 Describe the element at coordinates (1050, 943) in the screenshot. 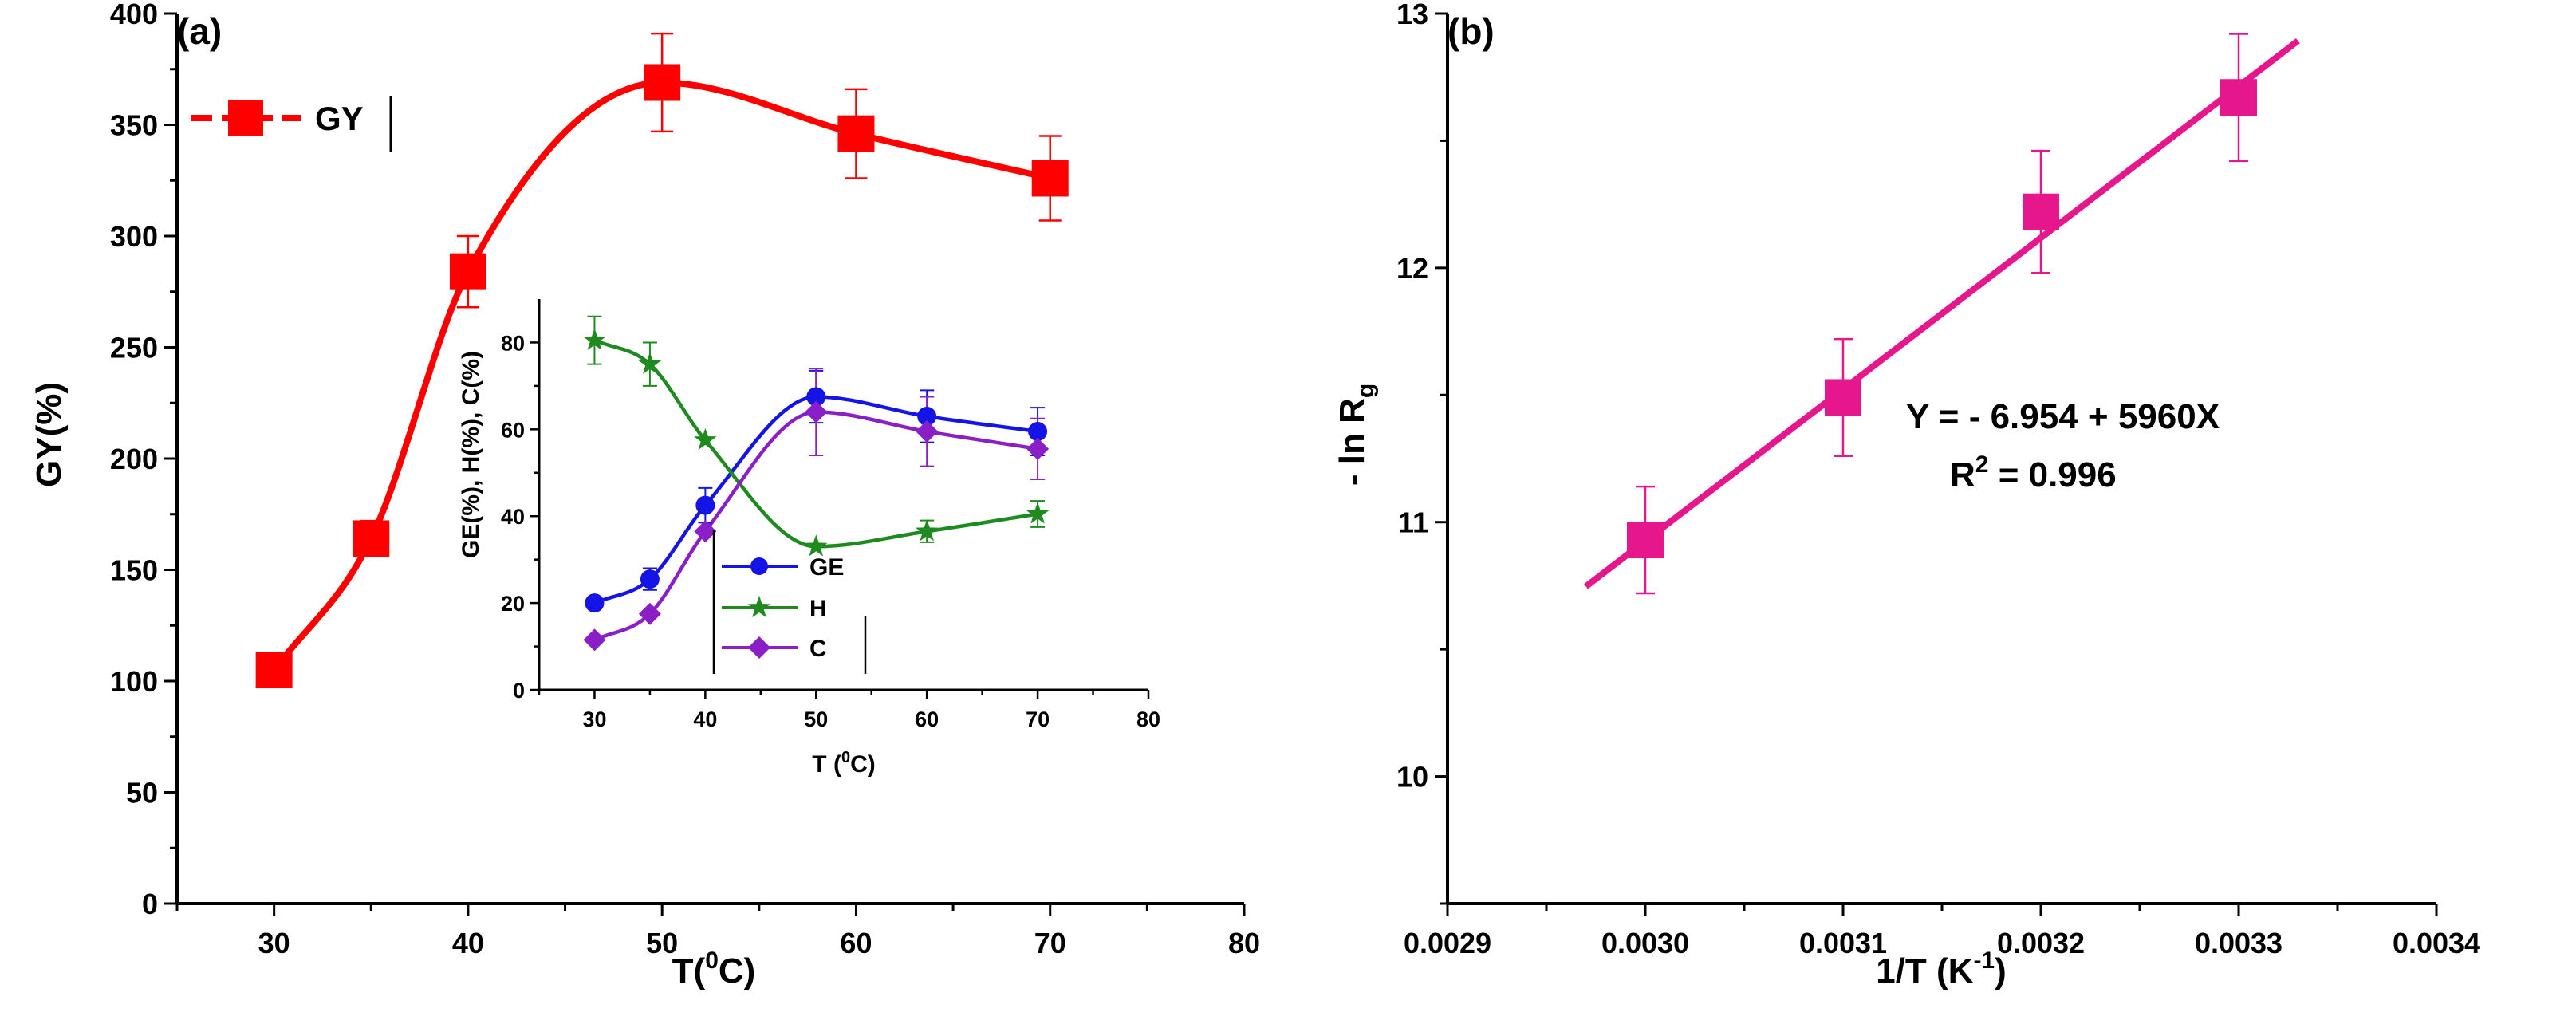

I see `panel-a-x-tick-label: 70` at that location.